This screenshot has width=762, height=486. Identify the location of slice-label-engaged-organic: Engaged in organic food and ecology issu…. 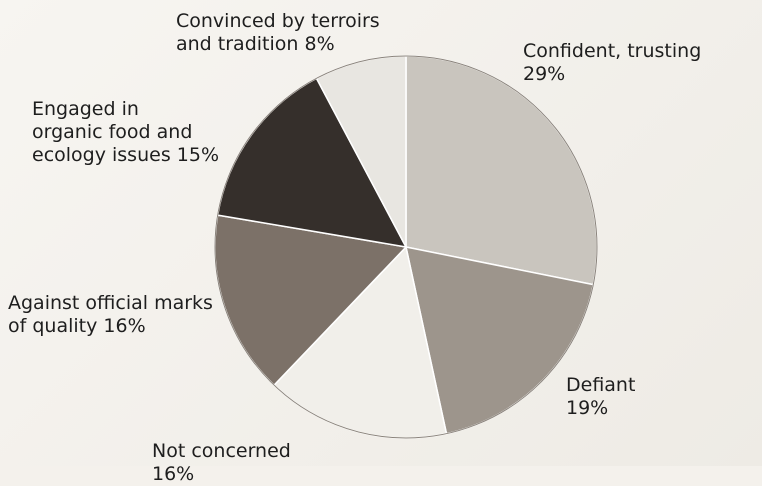
(125, 132).